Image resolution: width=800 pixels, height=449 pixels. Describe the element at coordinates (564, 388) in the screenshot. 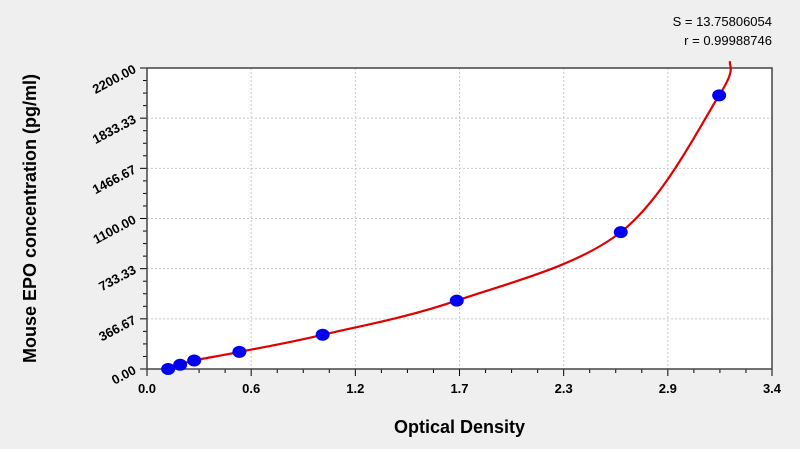

I see `x-tick-label: 2.3` at that location.